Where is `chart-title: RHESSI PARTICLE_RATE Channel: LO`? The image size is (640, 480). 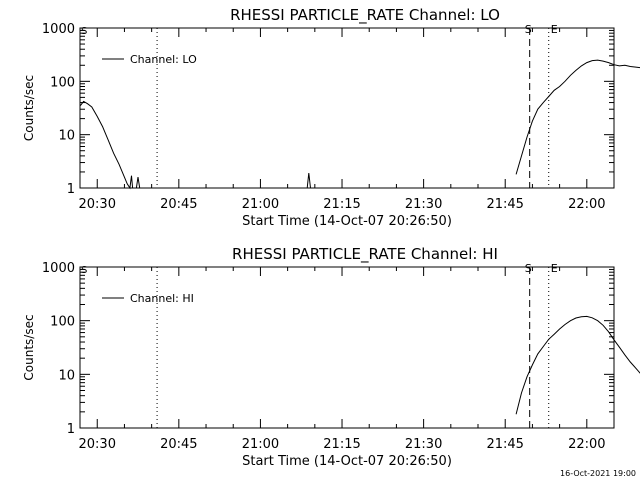 chart-title: RHESSI PARTICLE_RATE Channel: LO is located at coordinates (365, 15).